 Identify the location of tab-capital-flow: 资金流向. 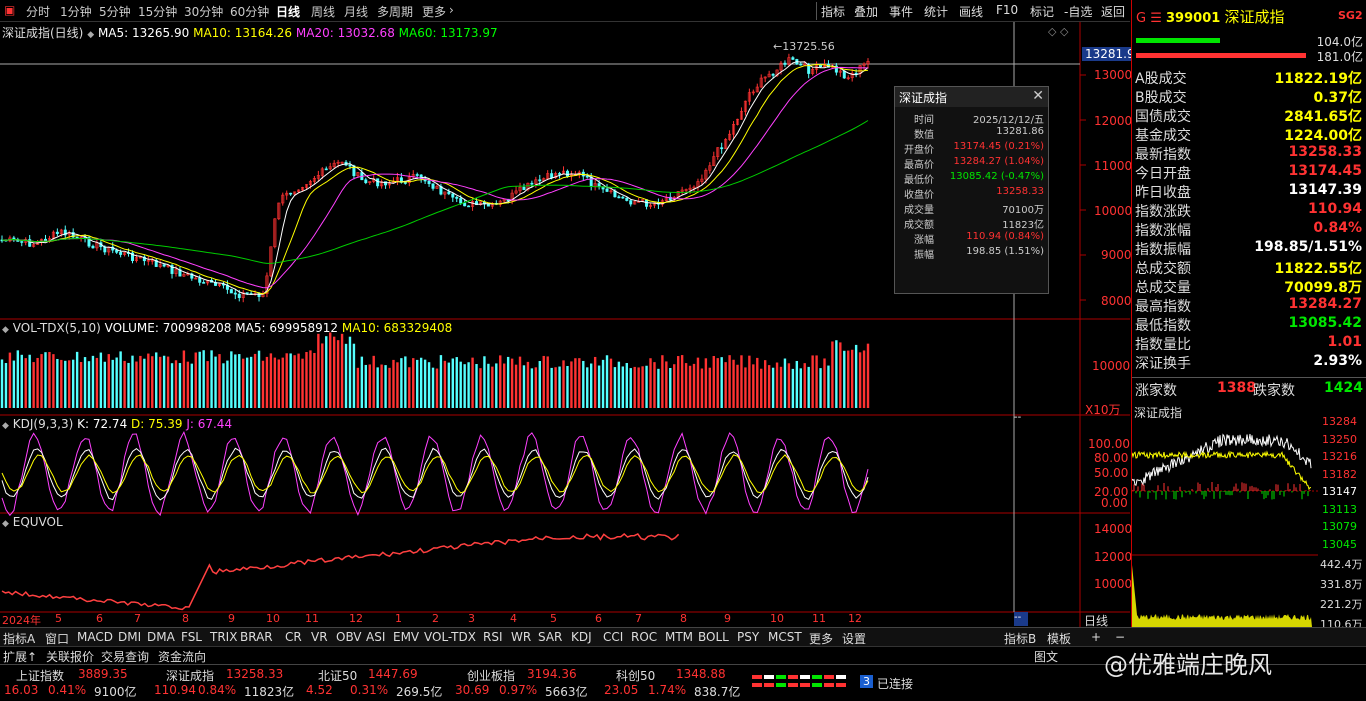
(182, 657).